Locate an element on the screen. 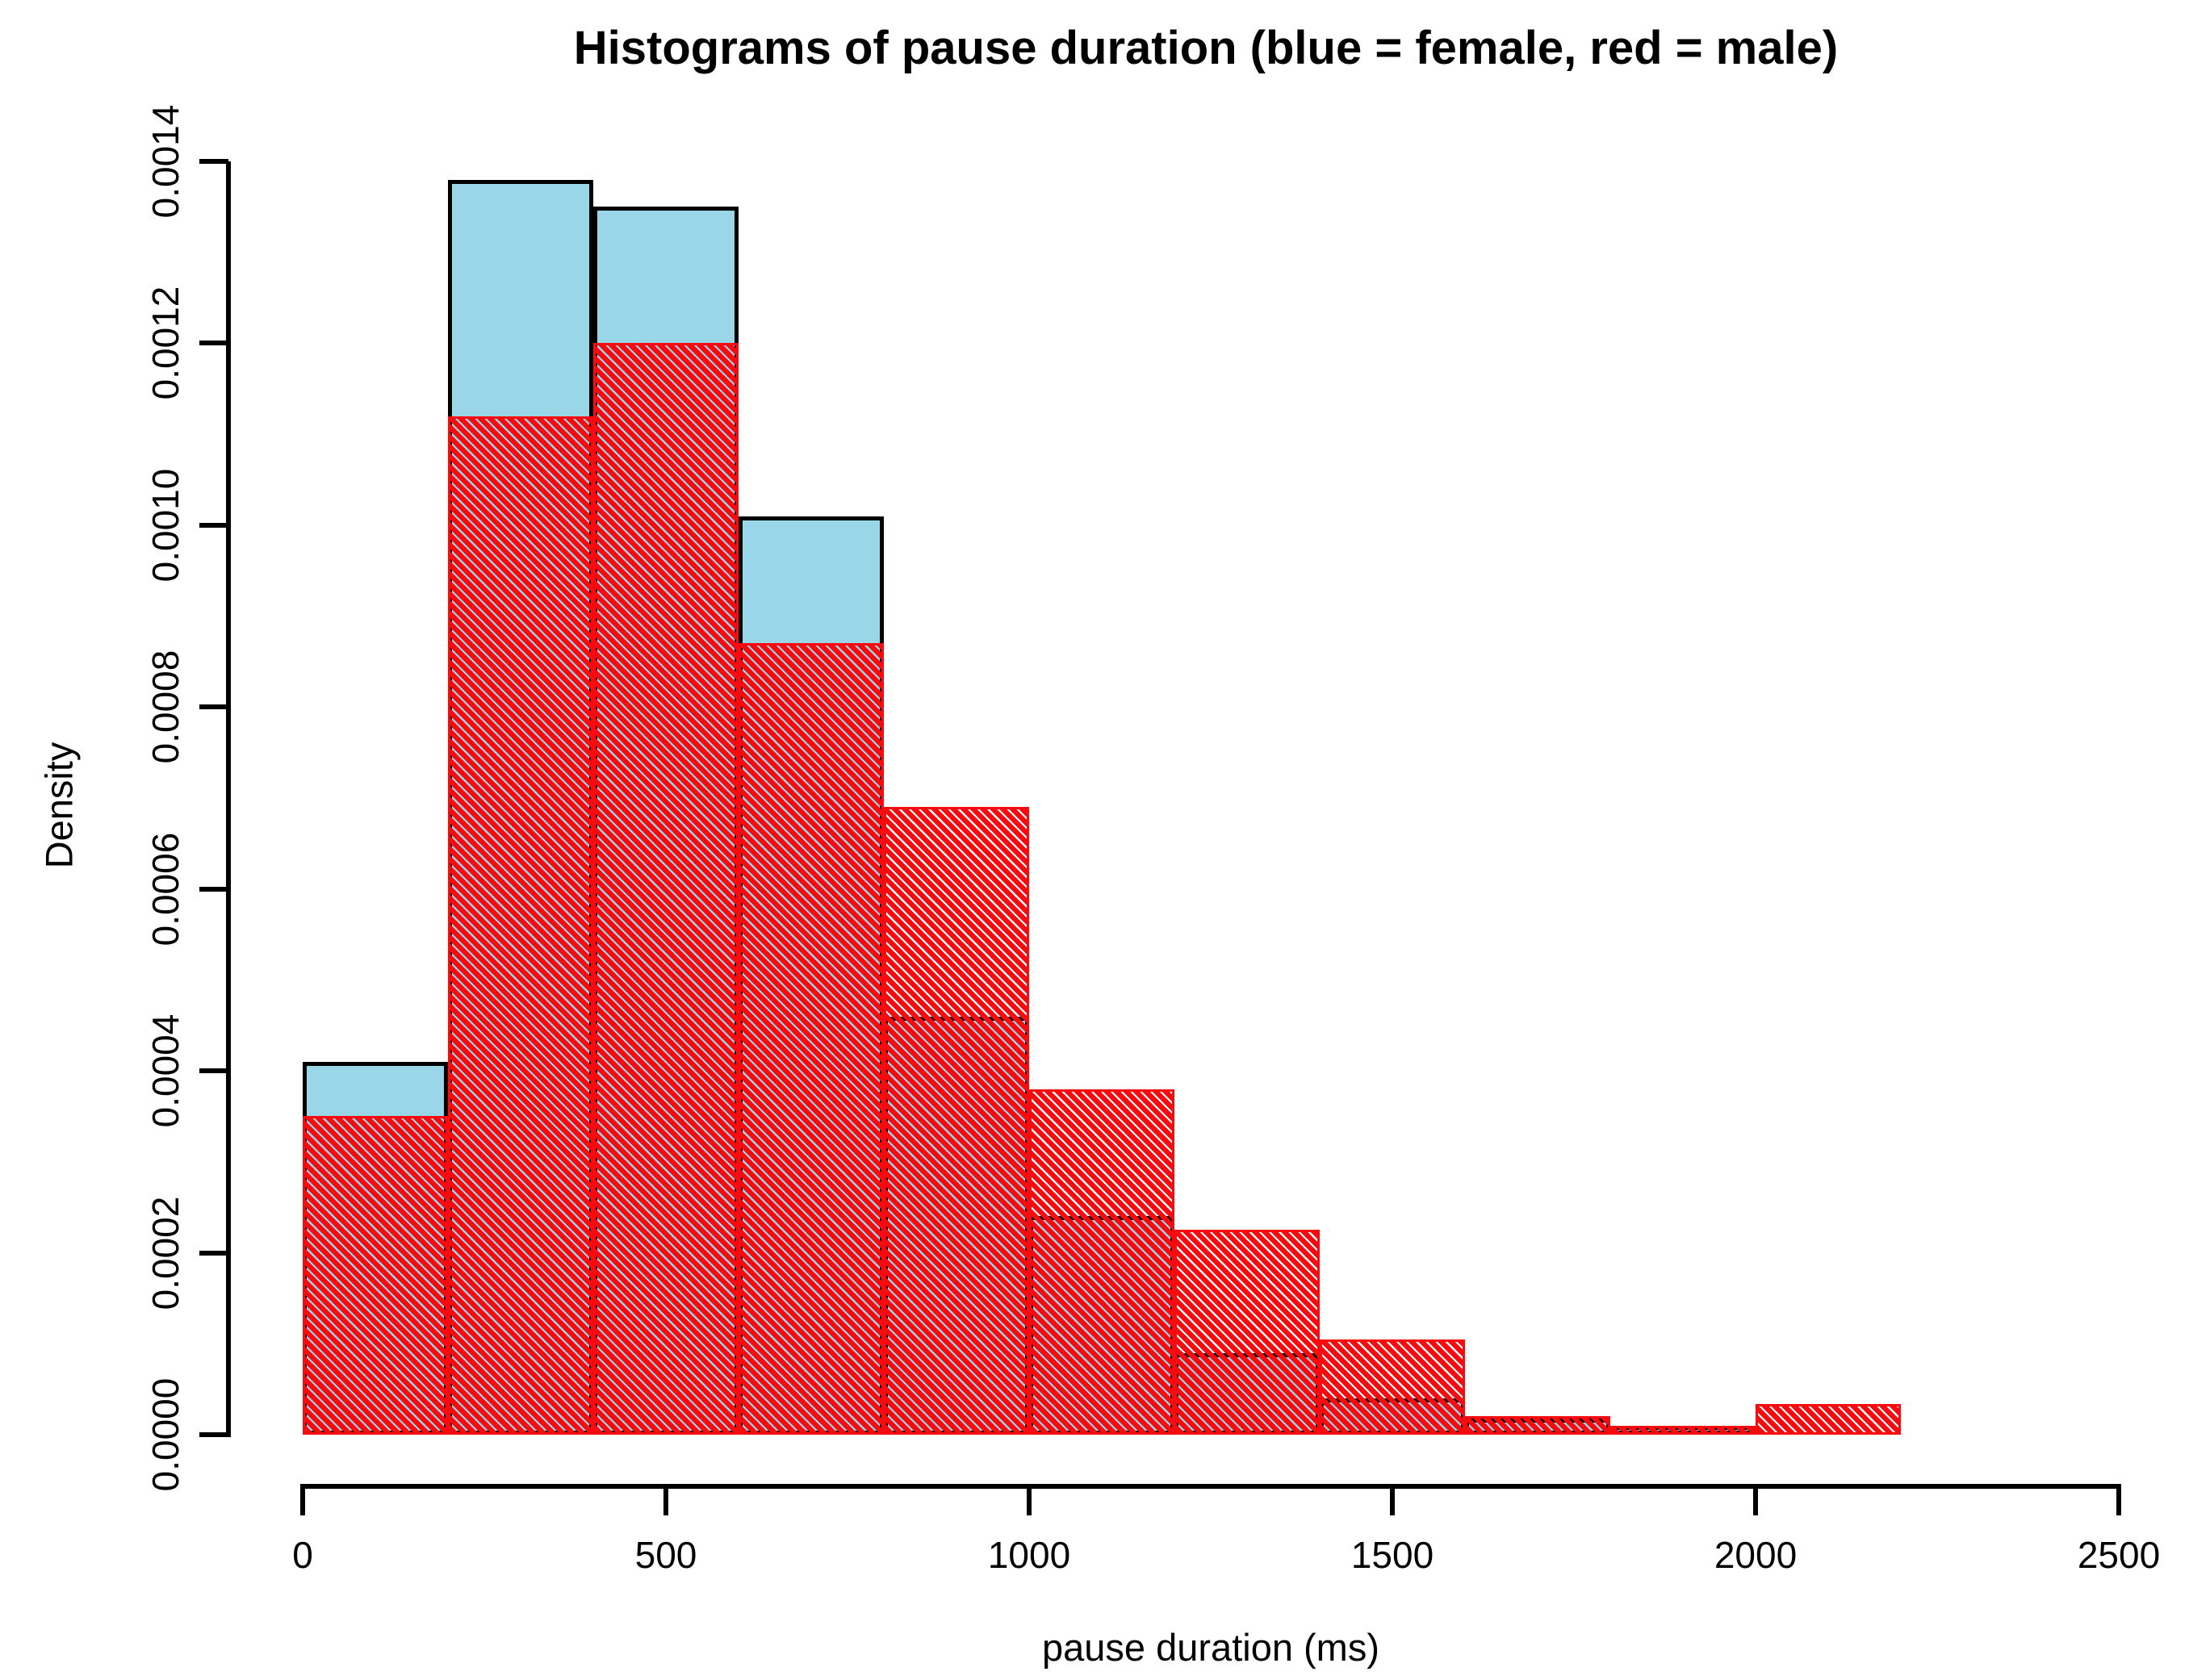 Image resolution: width=2189 pixels, height=1680 pixels. y-tick-0.0010 is located at coordinates (214, 525).